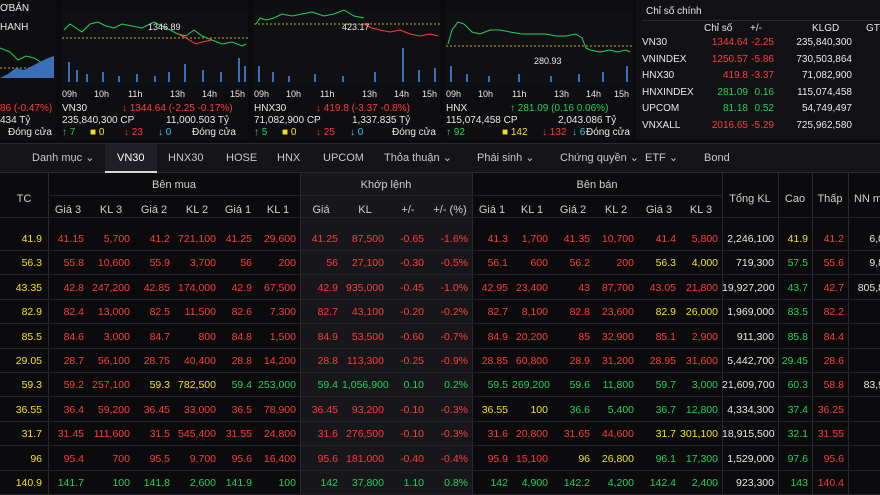 Image resolution: width=880 pixels, height=495 pixels. What do you see at coordinates (599, 158) in the screenshot?
I see `tab-chngquyn: Chứng quyền ⌄` at bounding box center [599, 158].